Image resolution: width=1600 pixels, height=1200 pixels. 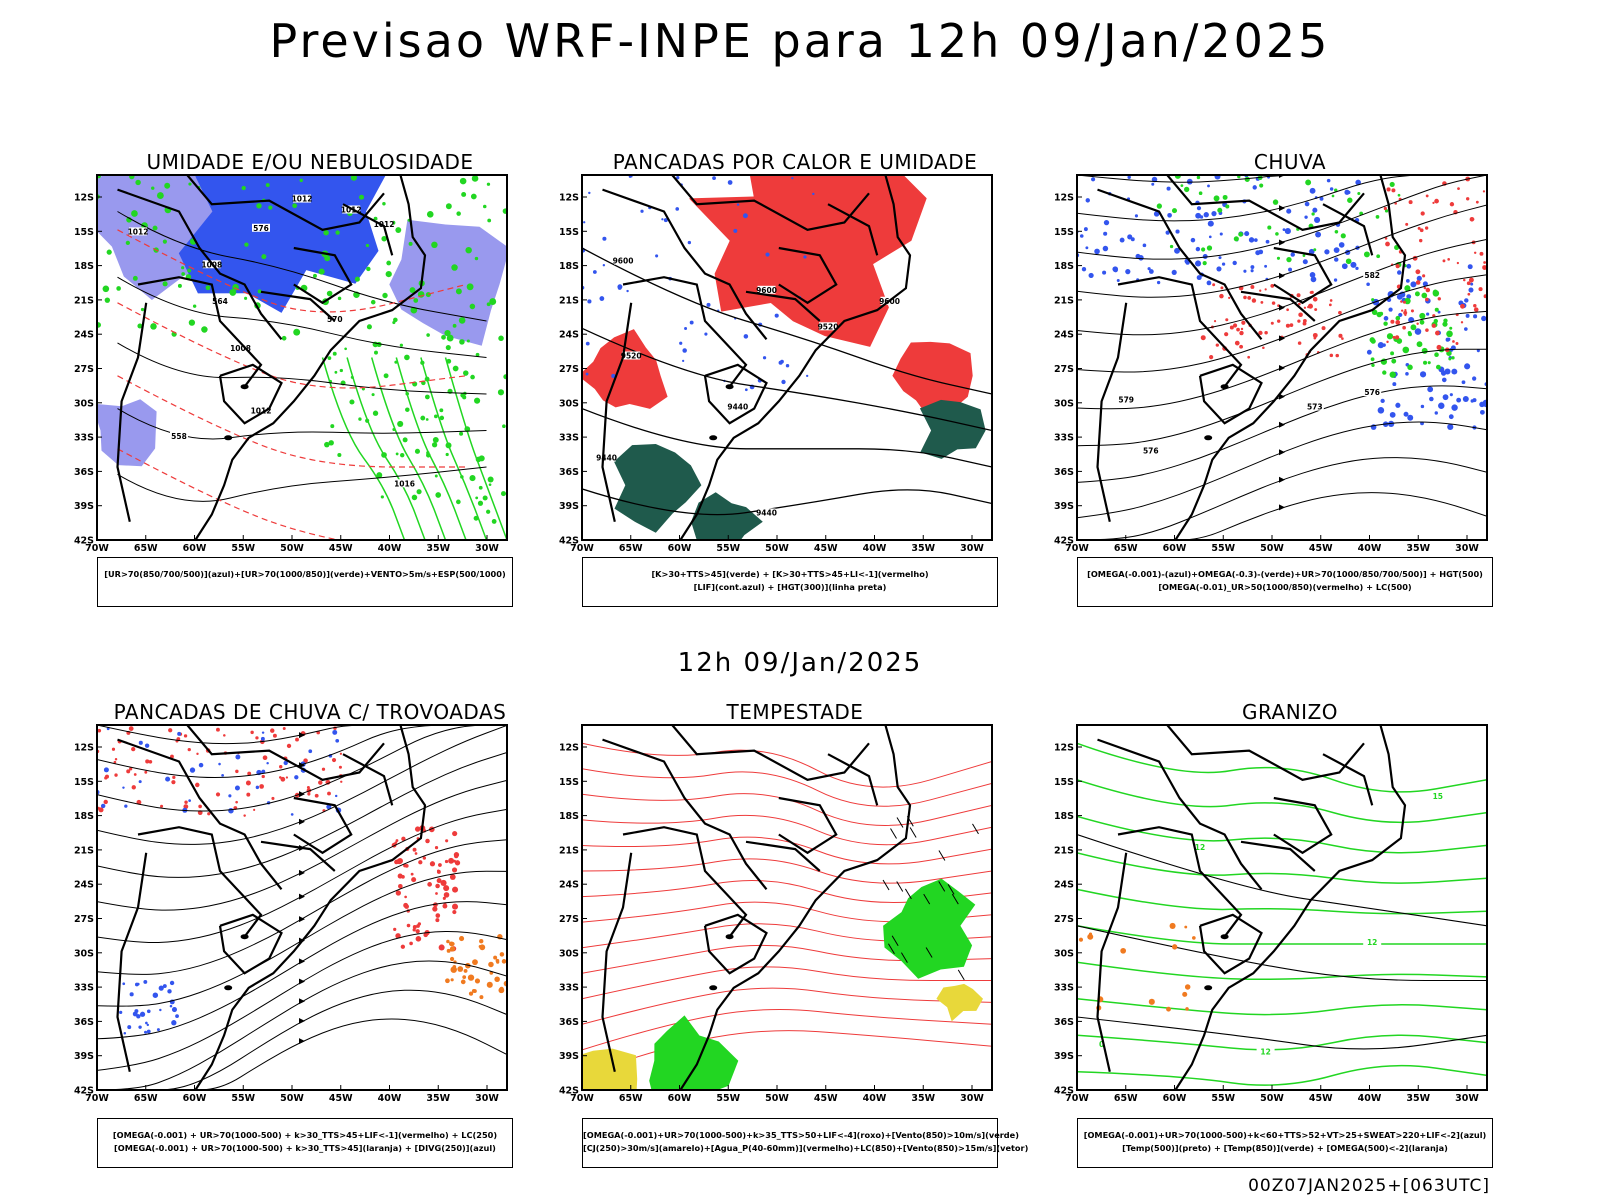 I want to click on lat-tick-label: 39S, so click(x=569, y=506).